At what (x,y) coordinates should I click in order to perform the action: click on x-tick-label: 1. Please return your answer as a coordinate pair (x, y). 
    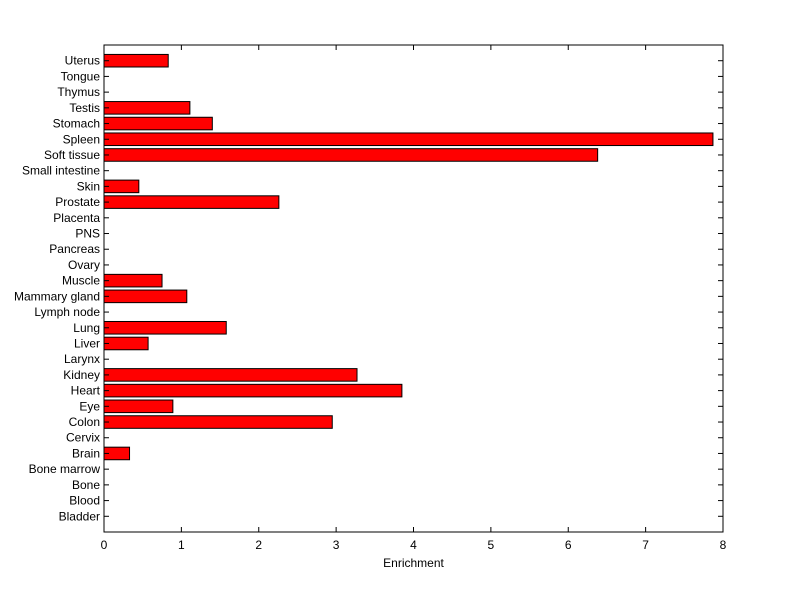
    Looking at the image, I should click on (181, 545).